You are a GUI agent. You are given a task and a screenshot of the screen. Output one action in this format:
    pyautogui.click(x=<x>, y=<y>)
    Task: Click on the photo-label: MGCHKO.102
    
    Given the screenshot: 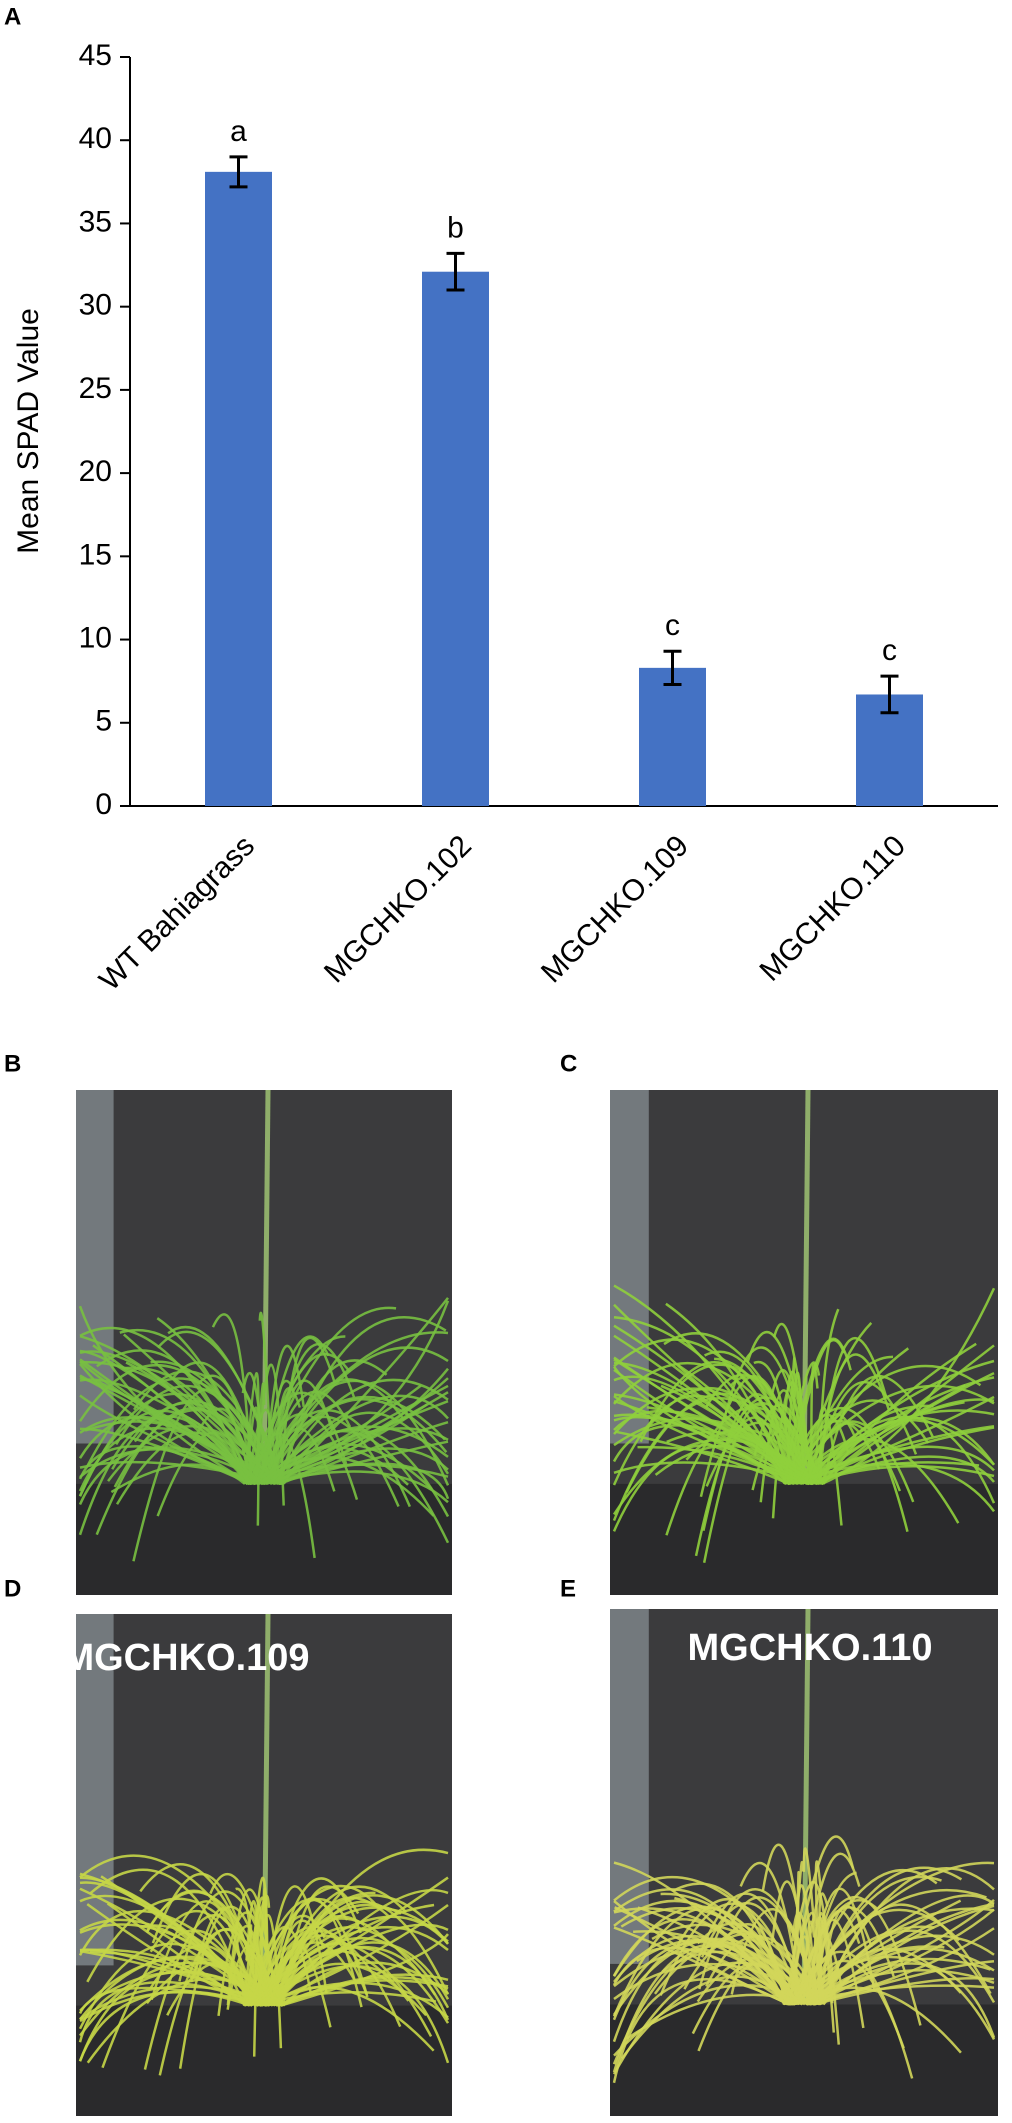 What is the action you would take?
    pyautogui.click(x=814, y=1008)
    